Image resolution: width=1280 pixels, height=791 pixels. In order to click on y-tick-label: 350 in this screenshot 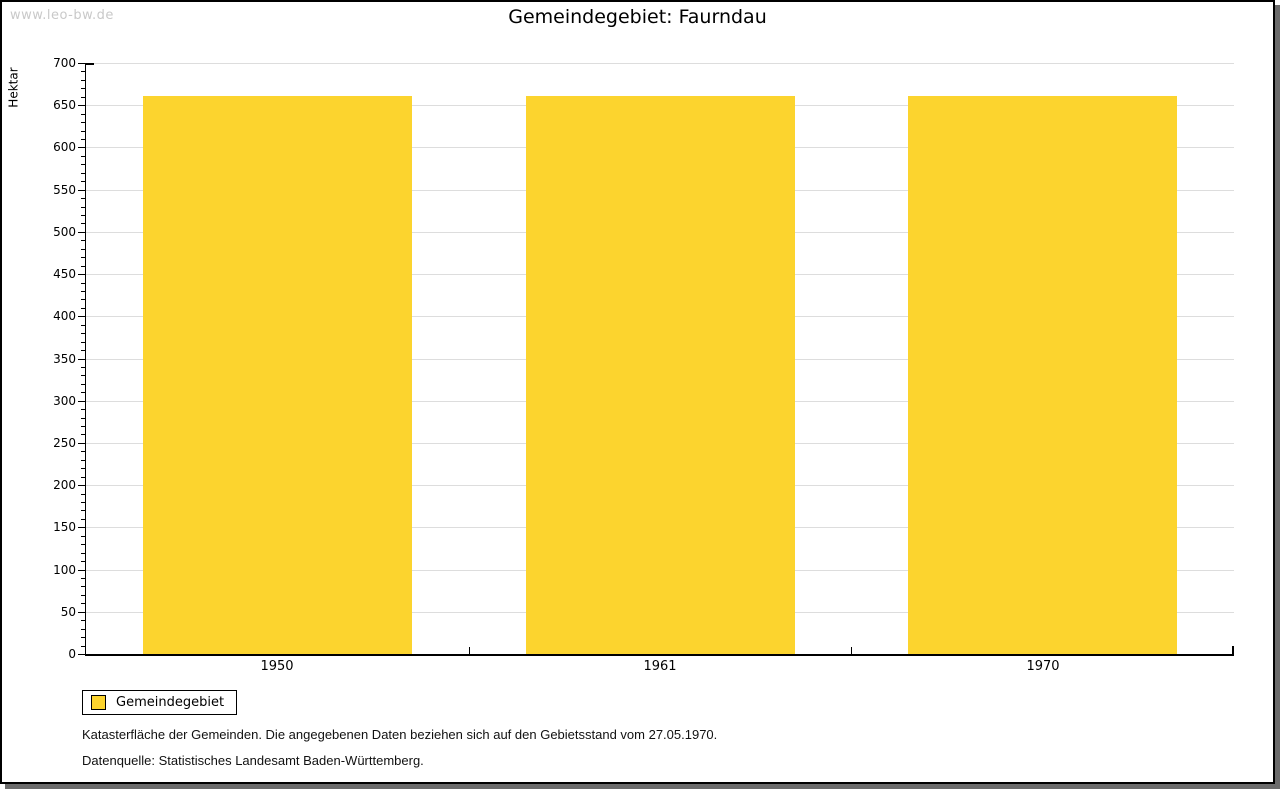, I will do `click(64, 359)`.